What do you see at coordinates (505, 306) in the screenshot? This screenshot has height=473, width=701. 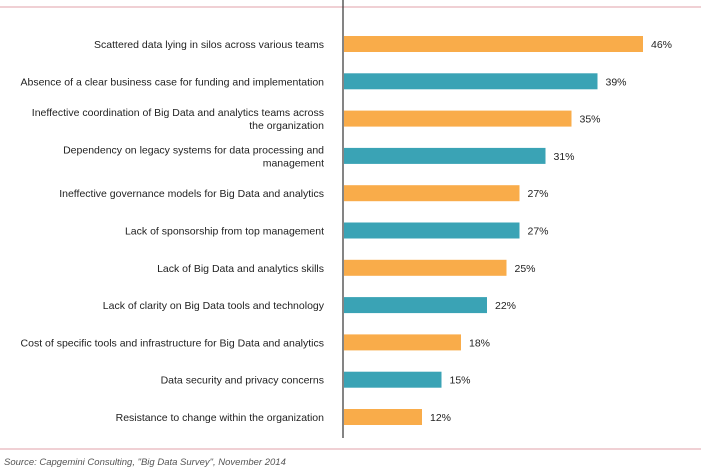 I see `value-label-8: 22%` at bounding box center [505, 306].